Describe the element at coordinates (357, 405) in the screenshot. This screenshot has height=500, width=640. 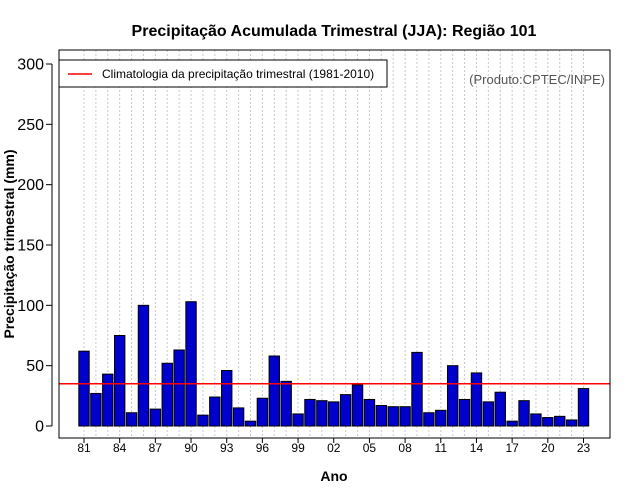
I see `bar-2004` at that location.